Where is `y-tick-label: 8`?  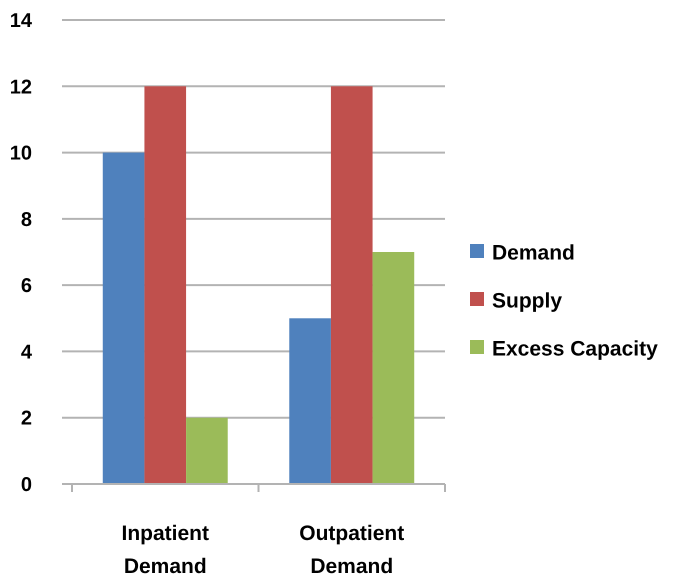 y-tick-label: 8 is located at coordinates (26, 219).